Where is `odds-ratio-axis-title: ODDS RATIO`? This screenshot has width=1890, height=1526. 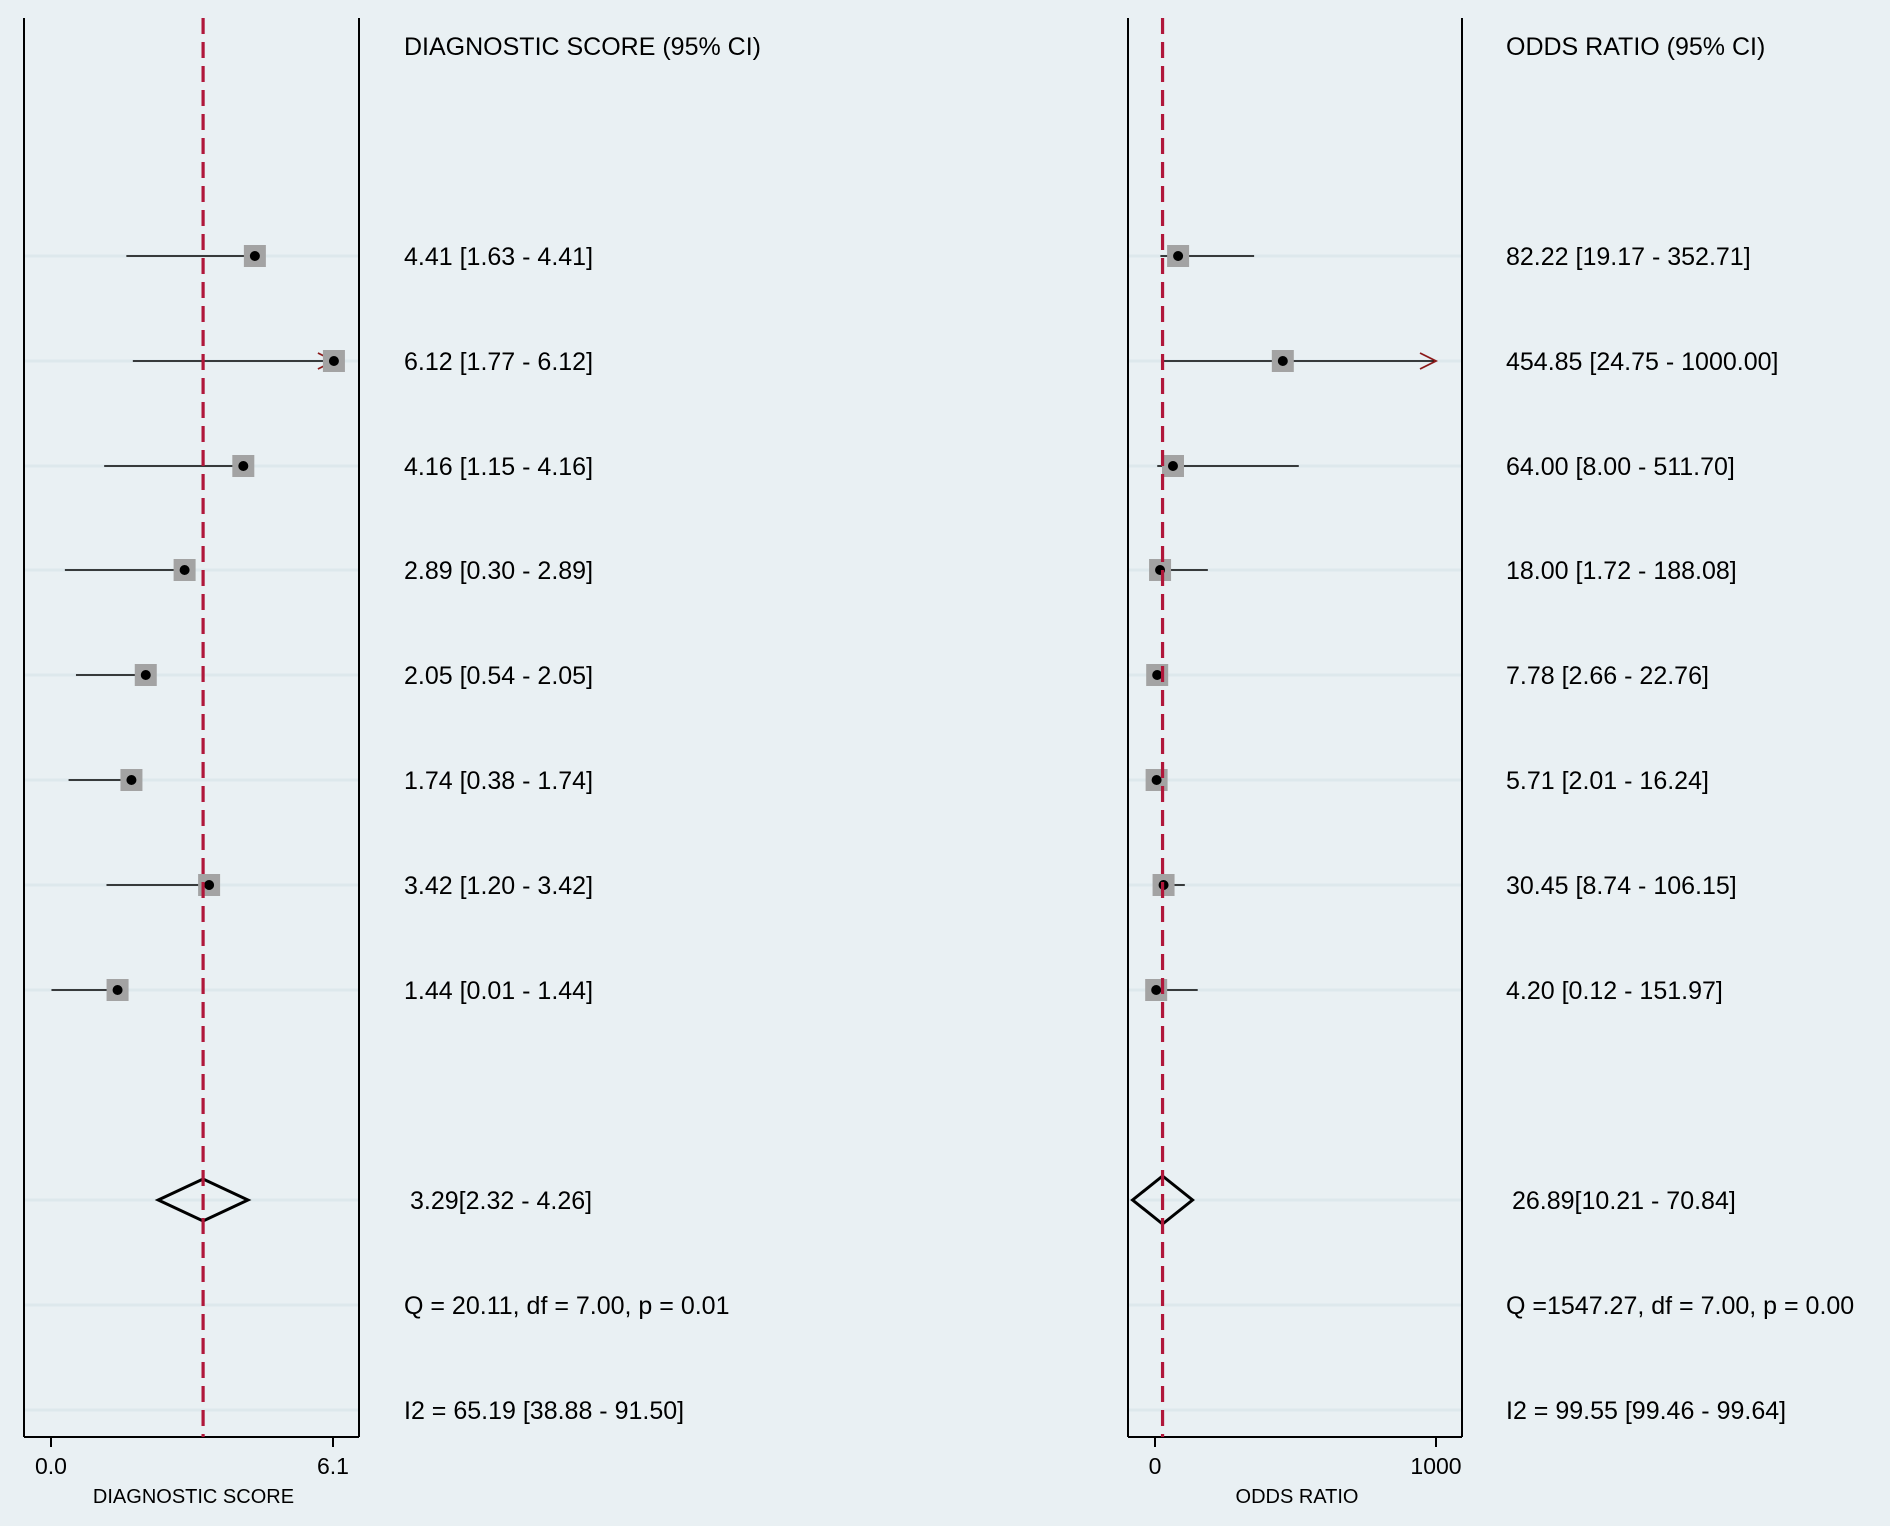
odds-ratio-axis-title: ODDS RATIO is located at coordinates (1297, 1497).